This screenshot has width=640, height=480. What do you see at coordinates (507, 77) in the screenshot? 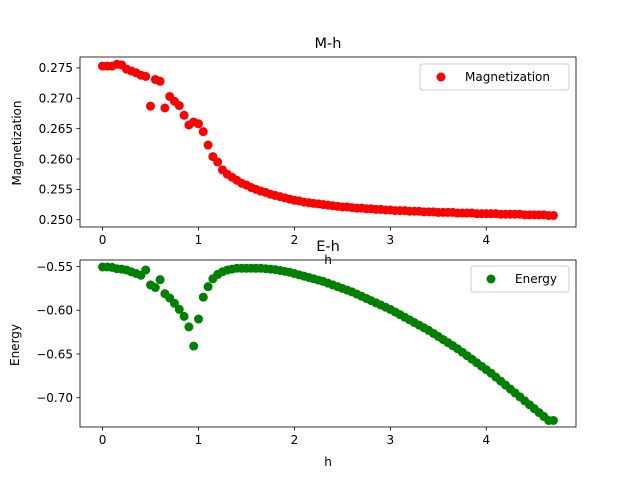
I see `legend-label-magnetization: Magnetization` at bounding box center [507, 77].